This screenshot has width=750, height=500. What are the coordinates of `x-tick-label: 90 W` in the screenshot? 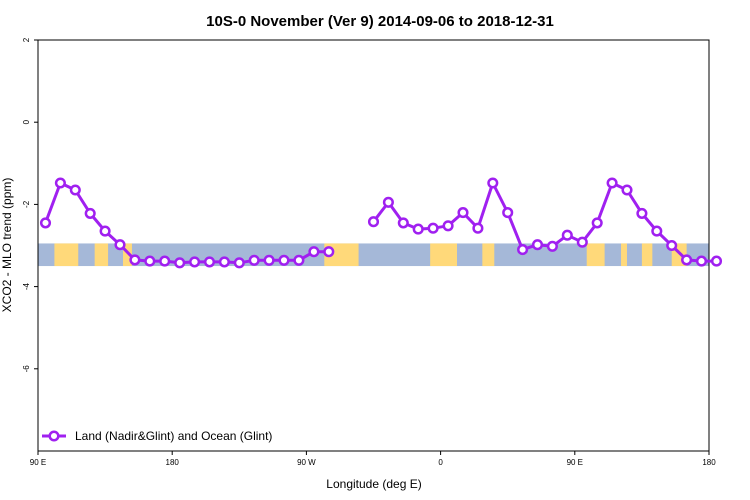 It's located at (306, 462).